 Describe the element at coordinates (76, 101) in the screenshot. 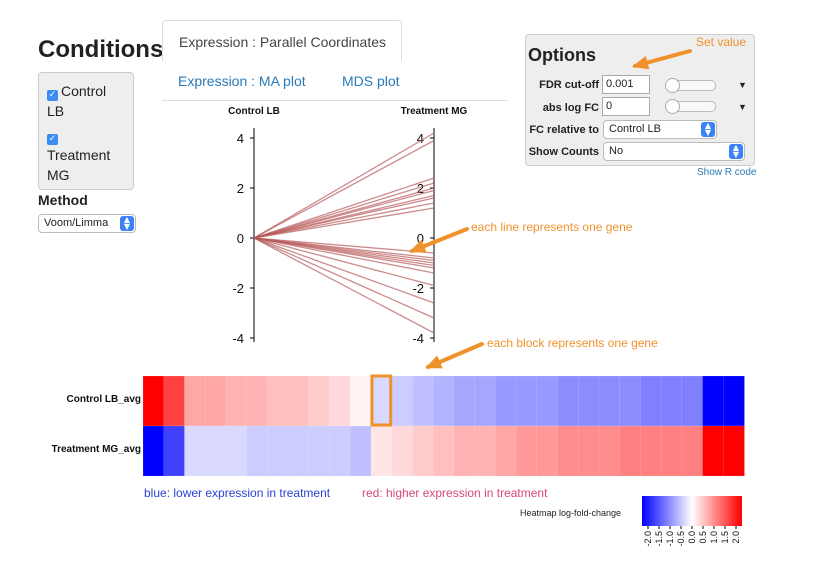

I see `condition-control-lb: ✓ Control LB` at that location.